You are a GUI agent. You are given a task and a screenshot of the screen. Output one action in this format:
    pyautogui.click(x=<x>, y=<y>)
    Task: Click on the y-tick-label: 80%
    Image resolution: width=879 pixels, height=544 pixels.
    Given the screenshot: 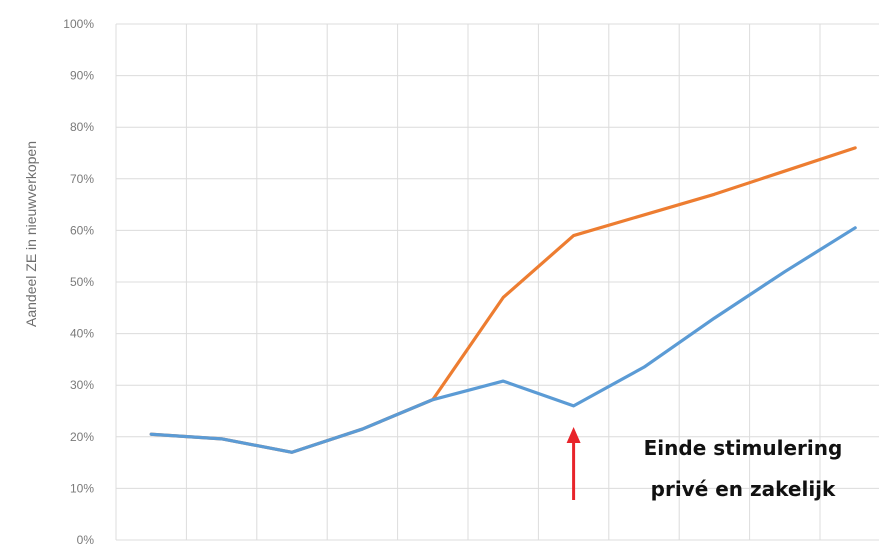 What is the action you would take?
    pyautogui.click(x=82, y=127)
    